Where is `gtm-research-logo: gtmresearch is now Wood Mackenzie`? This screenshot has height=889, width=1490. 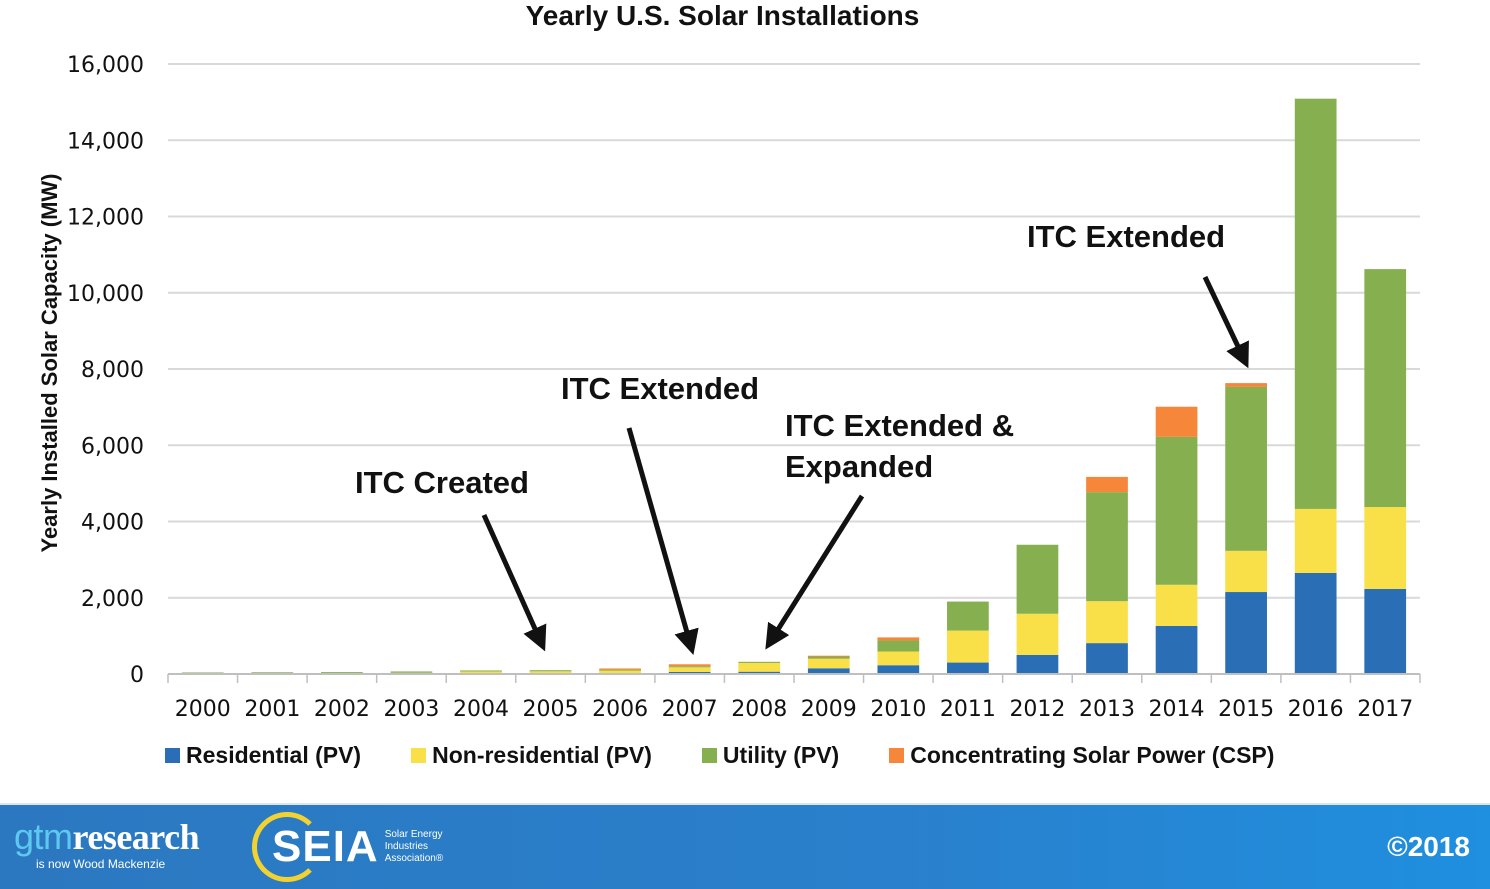
gtm-research-logo: gtmresearch is now Wood Mackenzie is located at coordinates (107, 844).